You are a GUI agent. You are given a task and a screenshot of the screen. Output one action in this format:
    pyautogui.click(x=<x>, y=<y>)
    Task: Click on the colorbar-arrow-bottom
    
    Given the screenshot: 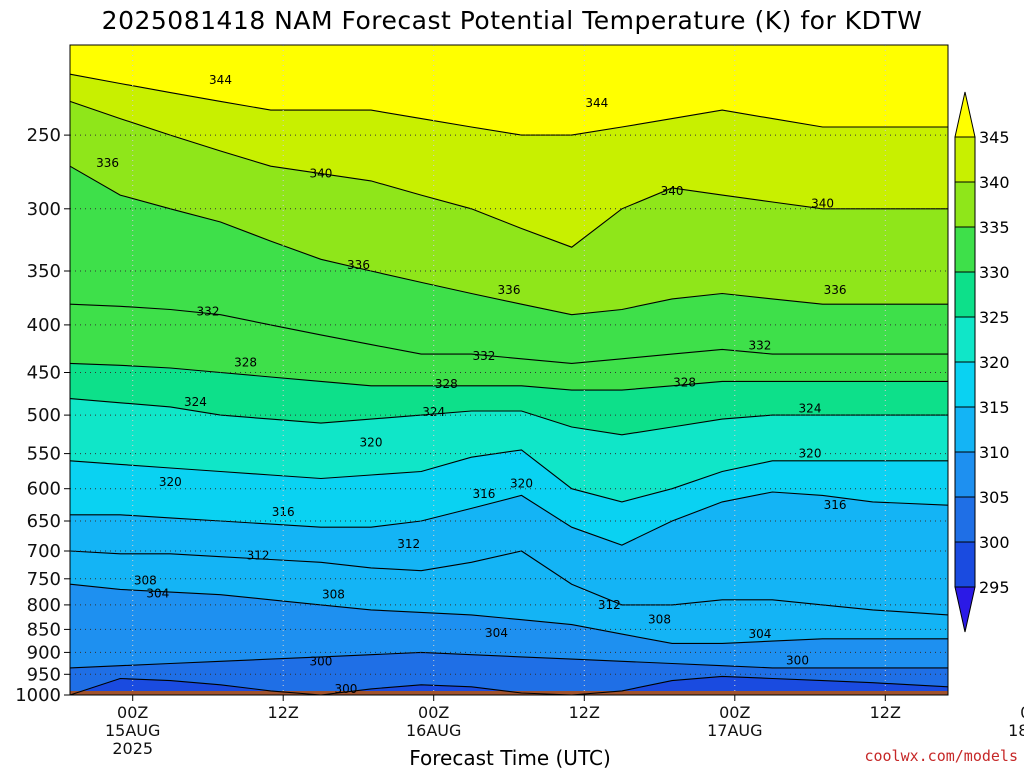 What is the action you would take?
    pyautogui.click(x=965, y=609)
    